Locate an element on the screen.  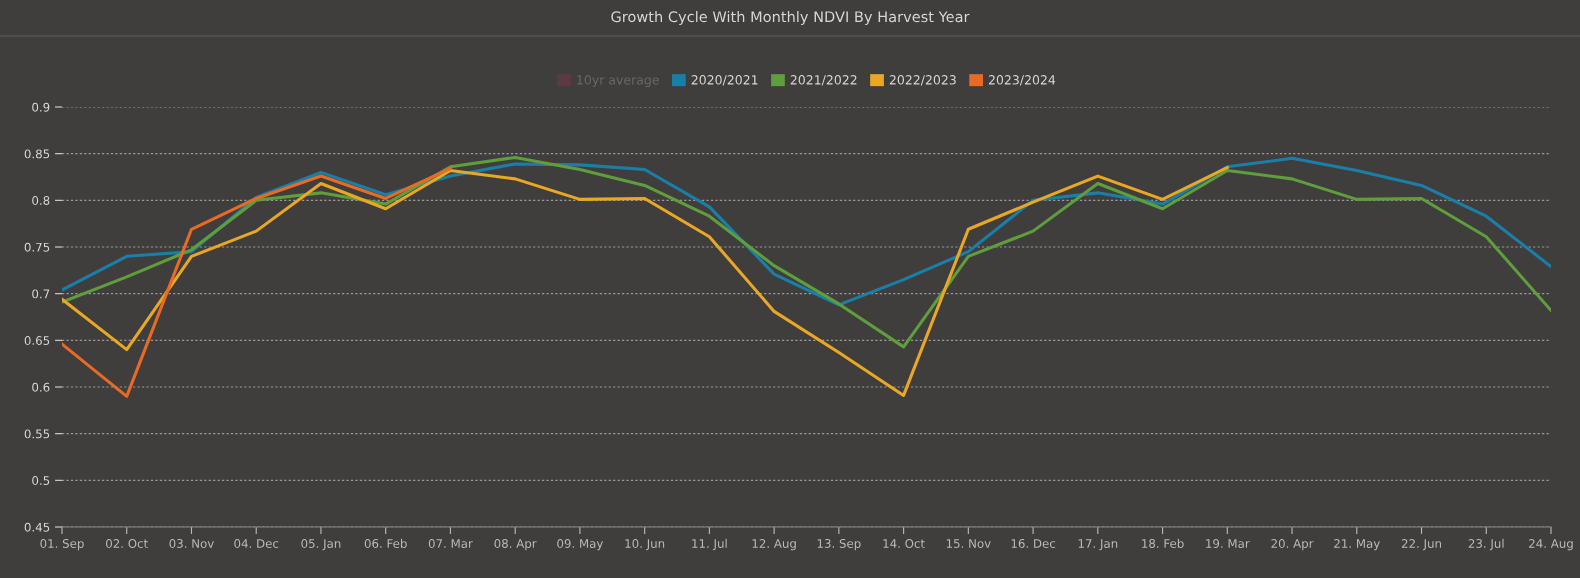
x-tick-label: 17. Jan is located at coordinates (1098, 545).